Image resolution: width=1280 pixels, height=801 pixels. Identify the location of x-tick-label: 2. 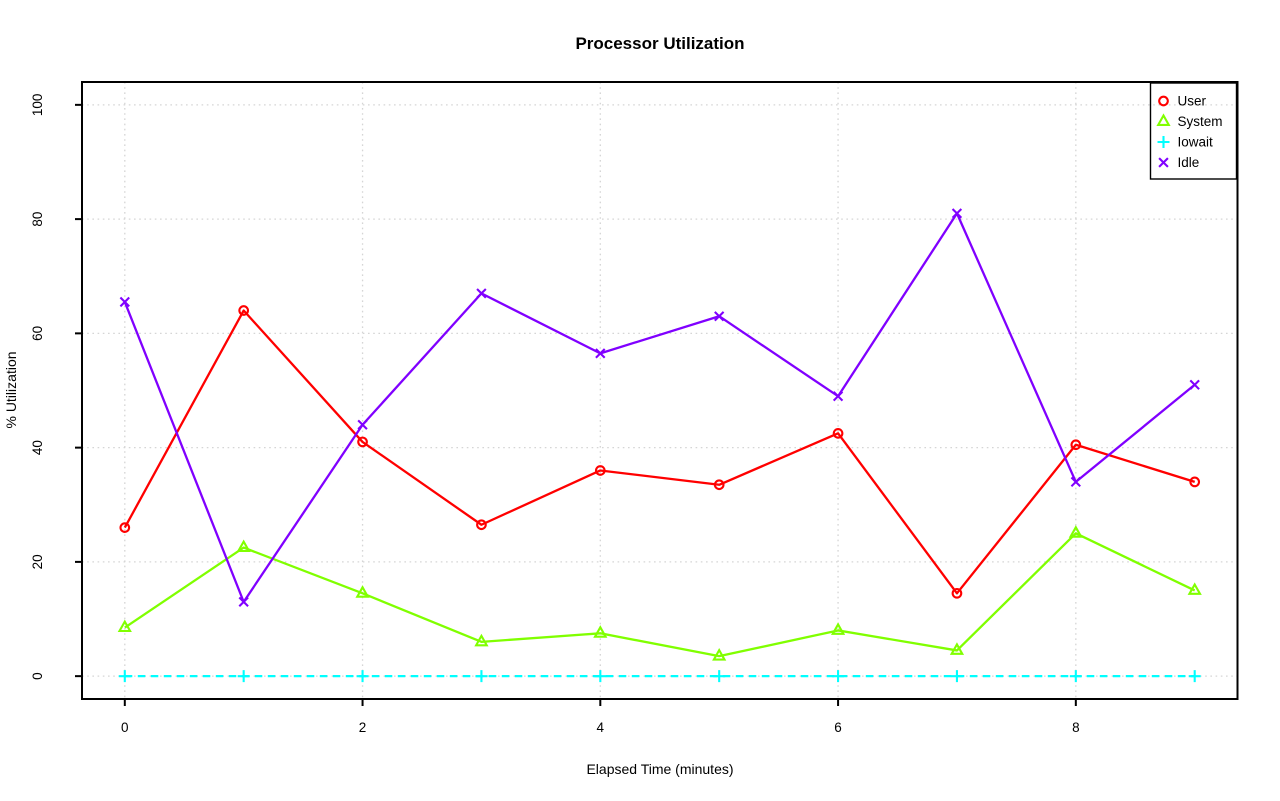
(363, 727).